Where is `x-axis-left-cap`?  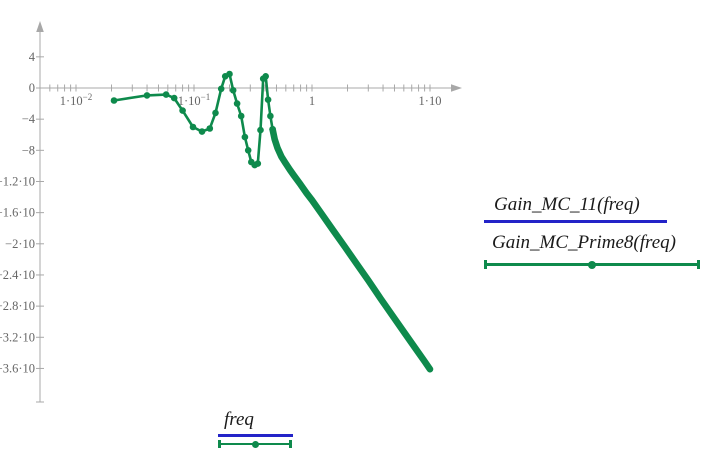
x-axis-left-cap is located at coordinates (219, 444).